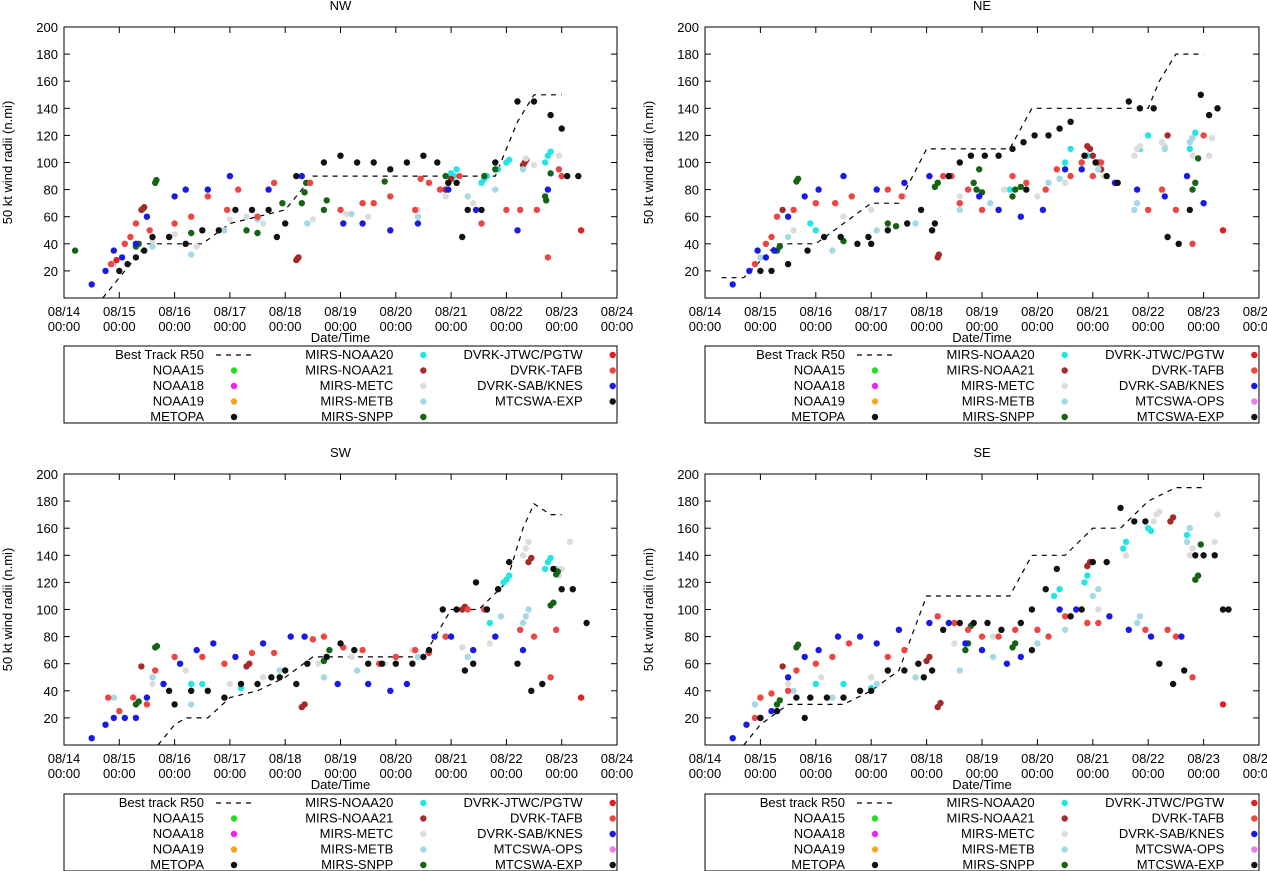 The image size is (1267, 871). What do you see at coordinates (982, 832) in the screenshot?
I see `legend-box` at bounding box center [982, 832].